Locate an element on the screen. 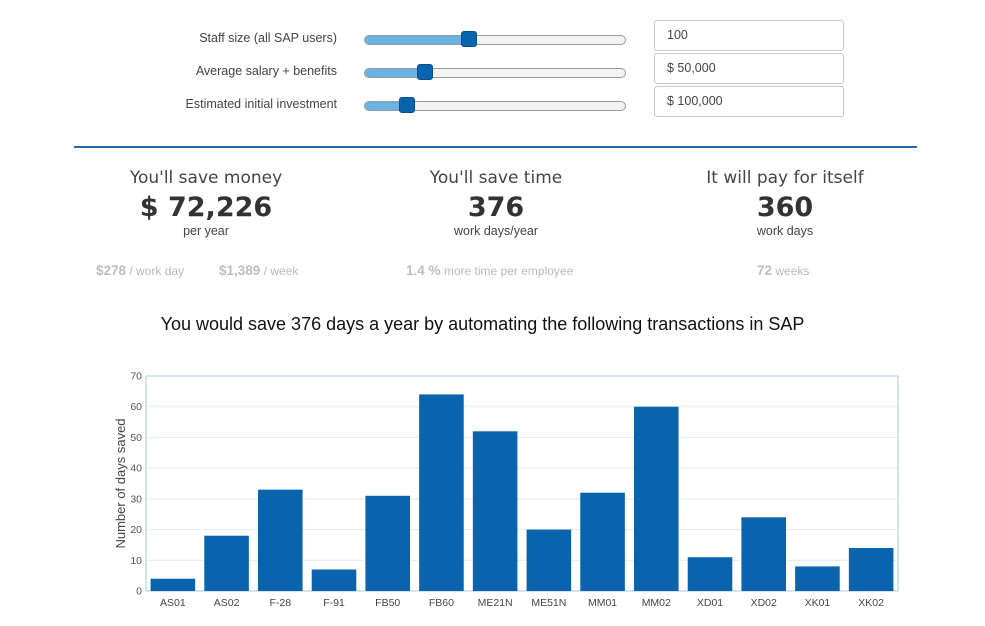  y-tick-label: 30 is located at coordinates (136, 499).